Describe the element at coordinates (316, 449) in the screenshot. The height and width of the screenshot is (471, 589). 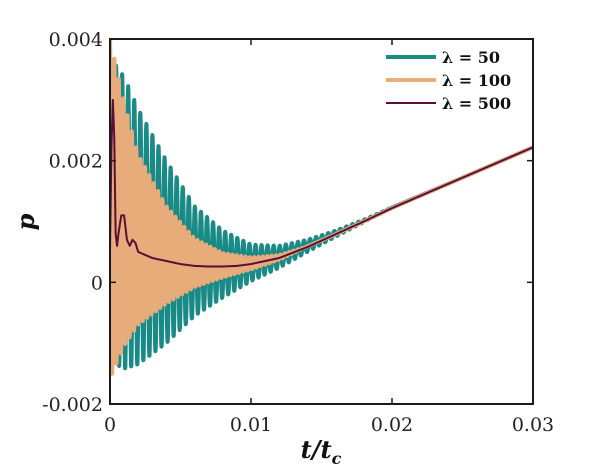
I see `x-axis-label-main: t/t` at that location.